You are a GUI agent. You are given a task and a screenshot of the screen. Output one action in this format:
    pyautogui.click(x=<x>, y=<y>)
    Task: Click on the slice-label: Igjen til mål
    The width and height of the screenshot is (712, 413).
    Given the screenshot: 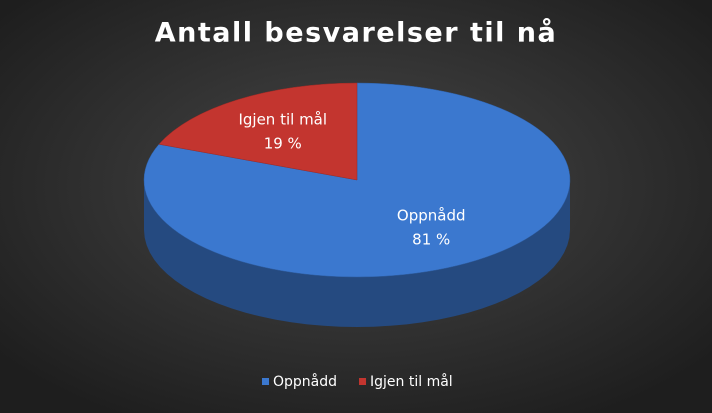 What is the action you would take?
    pyautogui.click(x=282, y=119)
    